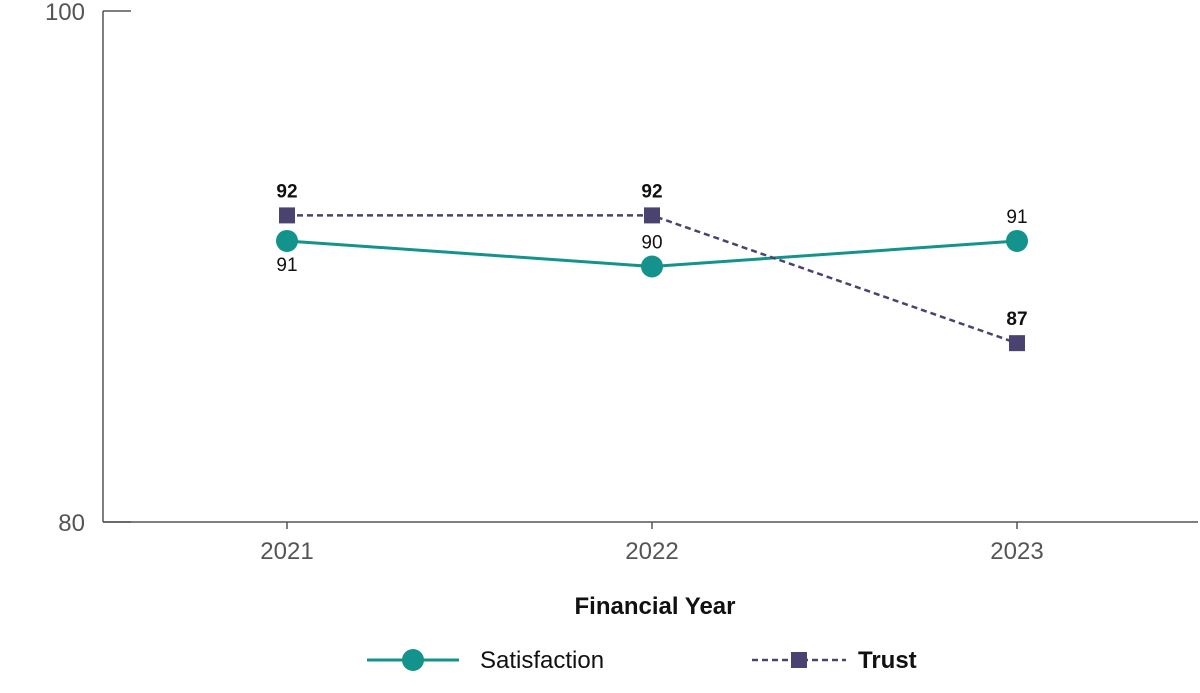  I want to click on y-tick-label: 100, so click(65, 13).